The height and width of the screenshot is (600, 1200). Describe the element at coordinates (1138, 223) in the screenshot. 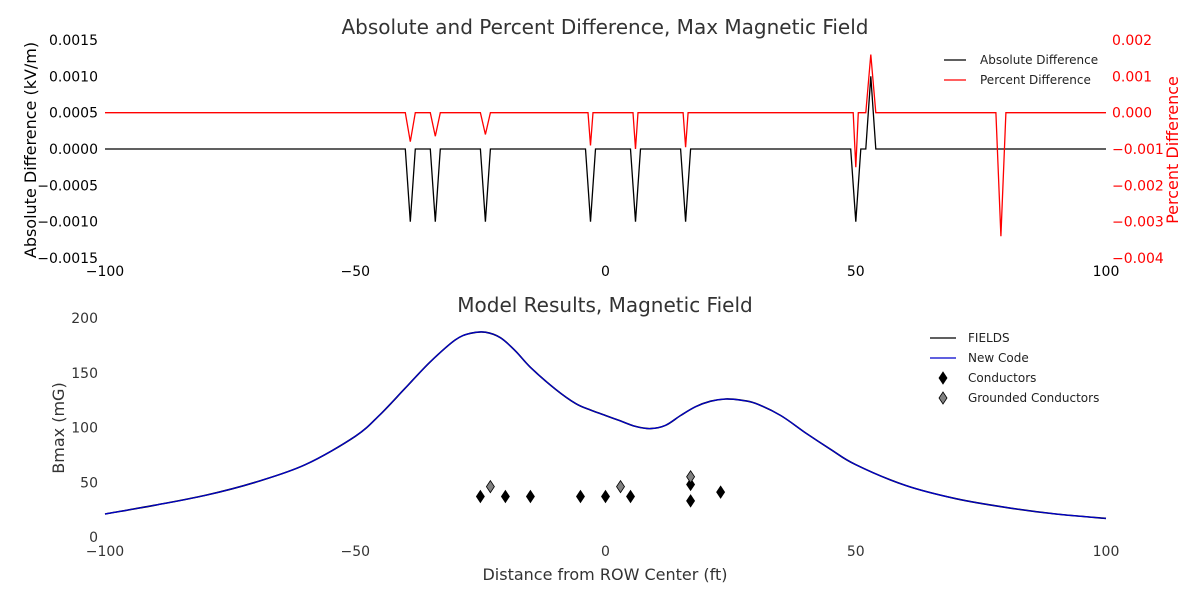

I see `right-y-tick-label: −0.003` at that location.